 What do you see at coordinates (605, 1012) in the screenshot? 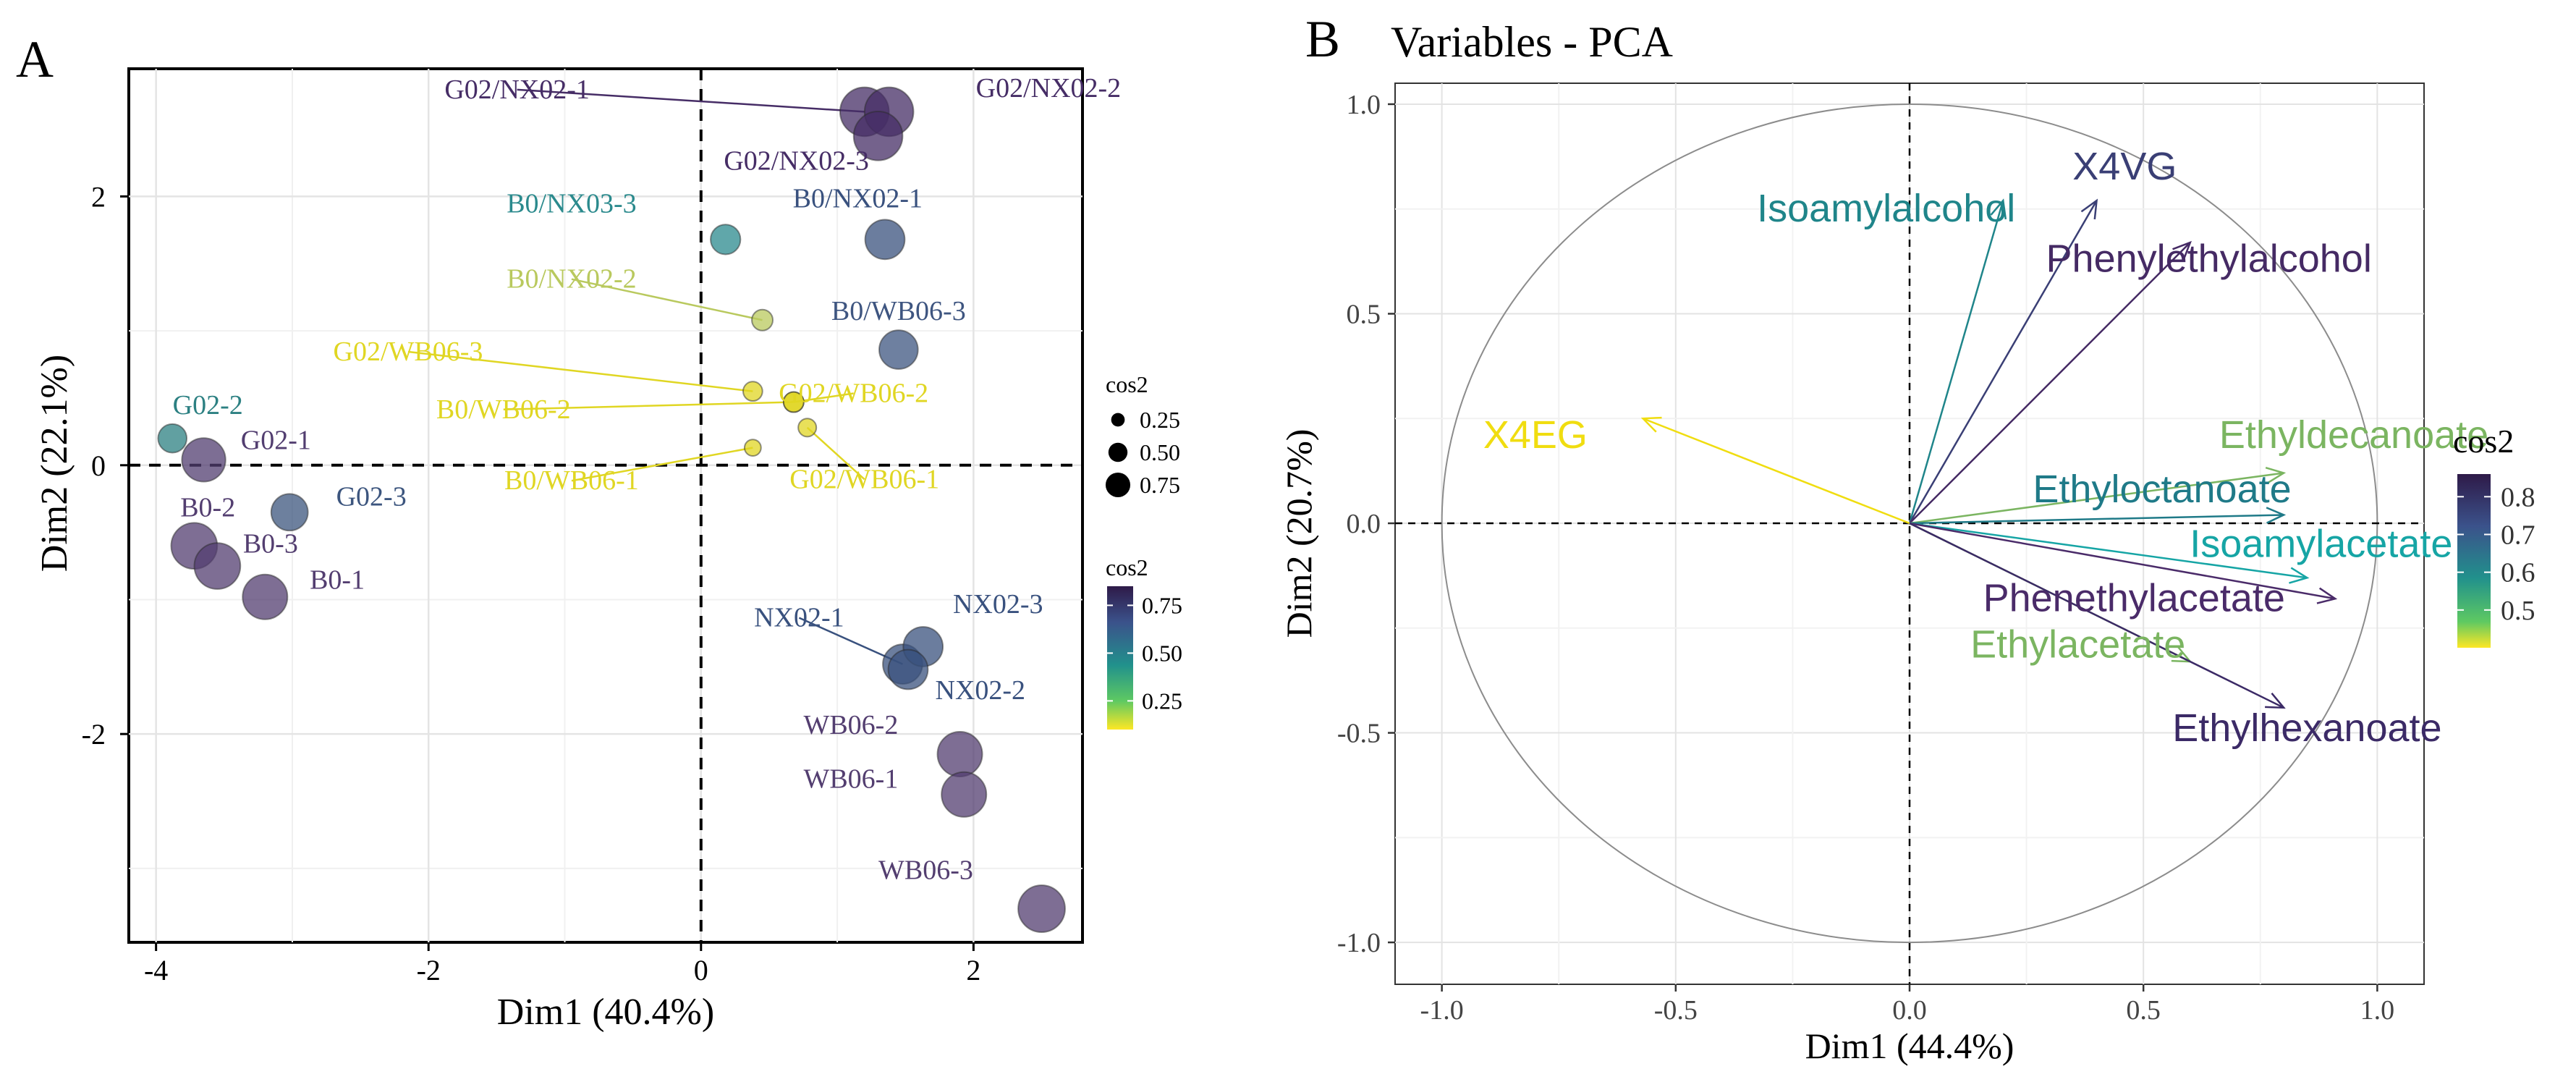
I see `panel-a-x-axis-title: Dim1 (40.4%)` at bounding box center [605, 1012].